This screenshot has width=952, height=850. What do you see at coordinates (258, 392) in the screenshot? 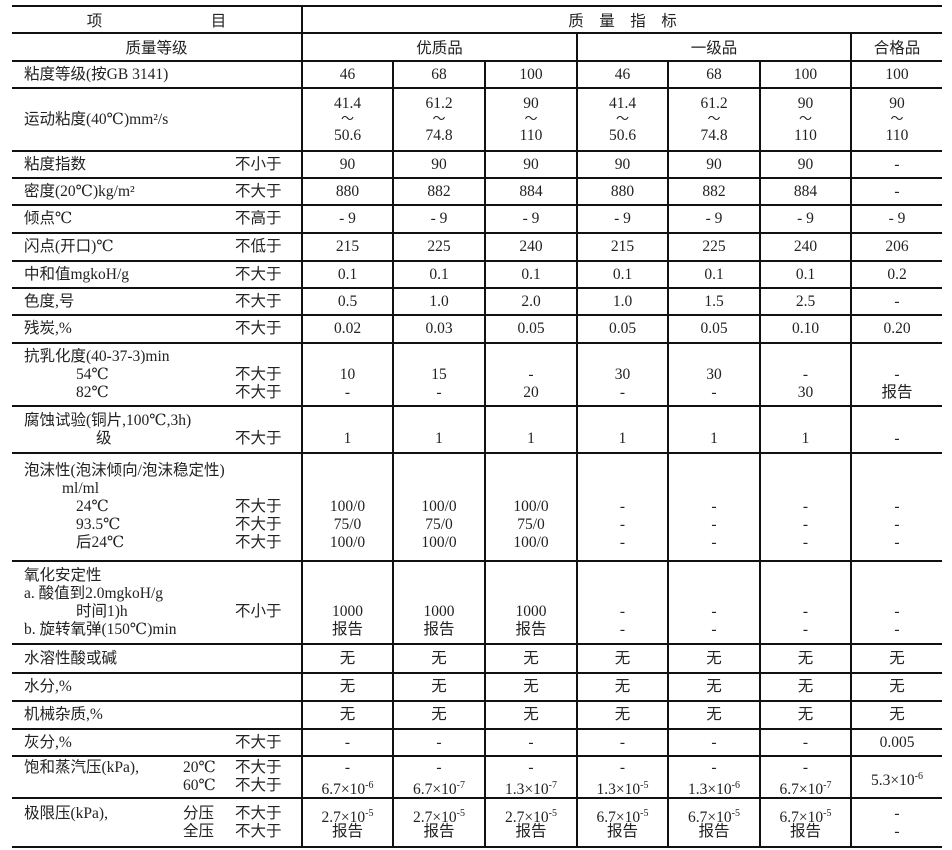
I see `condition-line: 不大于` at bounding box center [258, 392].